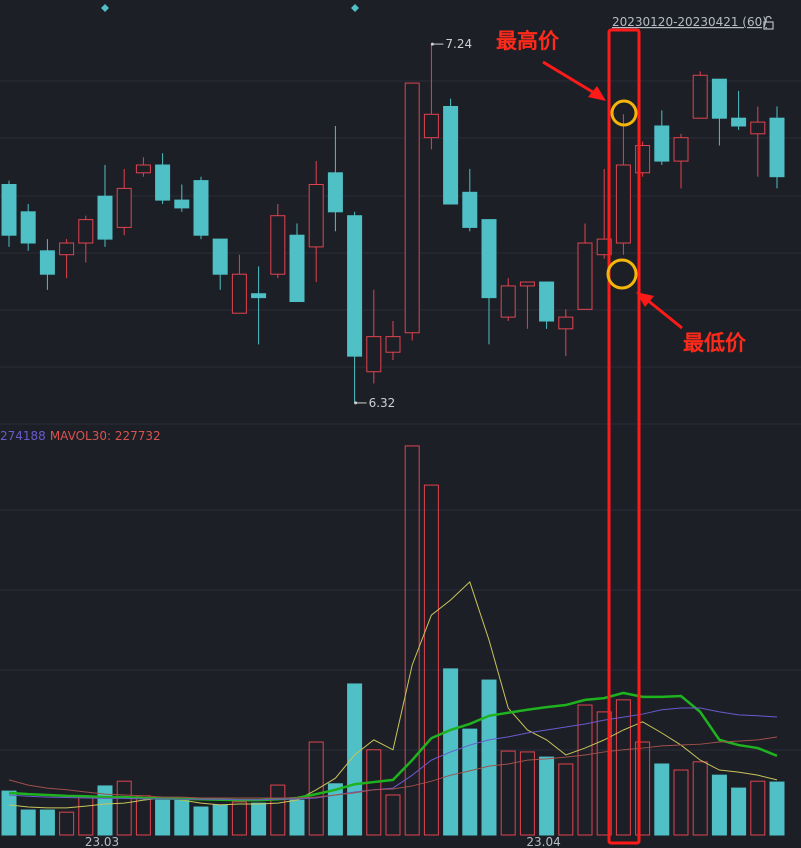 The width and height of the screenshot is (801, 848). Describe the element at coordinates (543, 841) in the screenshot. I see `x-tick-label: 23.04` at that location.